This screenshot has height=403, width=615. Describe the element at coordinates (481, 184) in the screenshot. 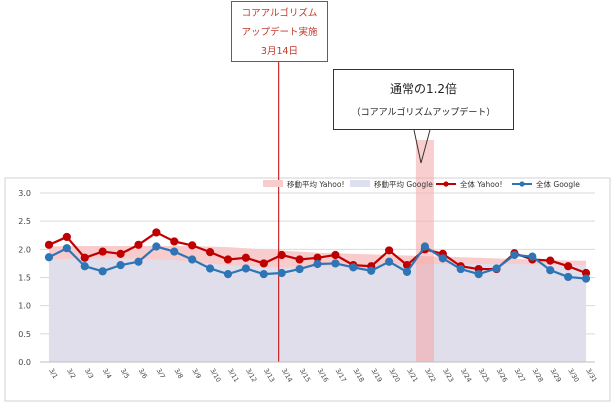

I see `legend-label: 全体 Yahoo!` at that location.